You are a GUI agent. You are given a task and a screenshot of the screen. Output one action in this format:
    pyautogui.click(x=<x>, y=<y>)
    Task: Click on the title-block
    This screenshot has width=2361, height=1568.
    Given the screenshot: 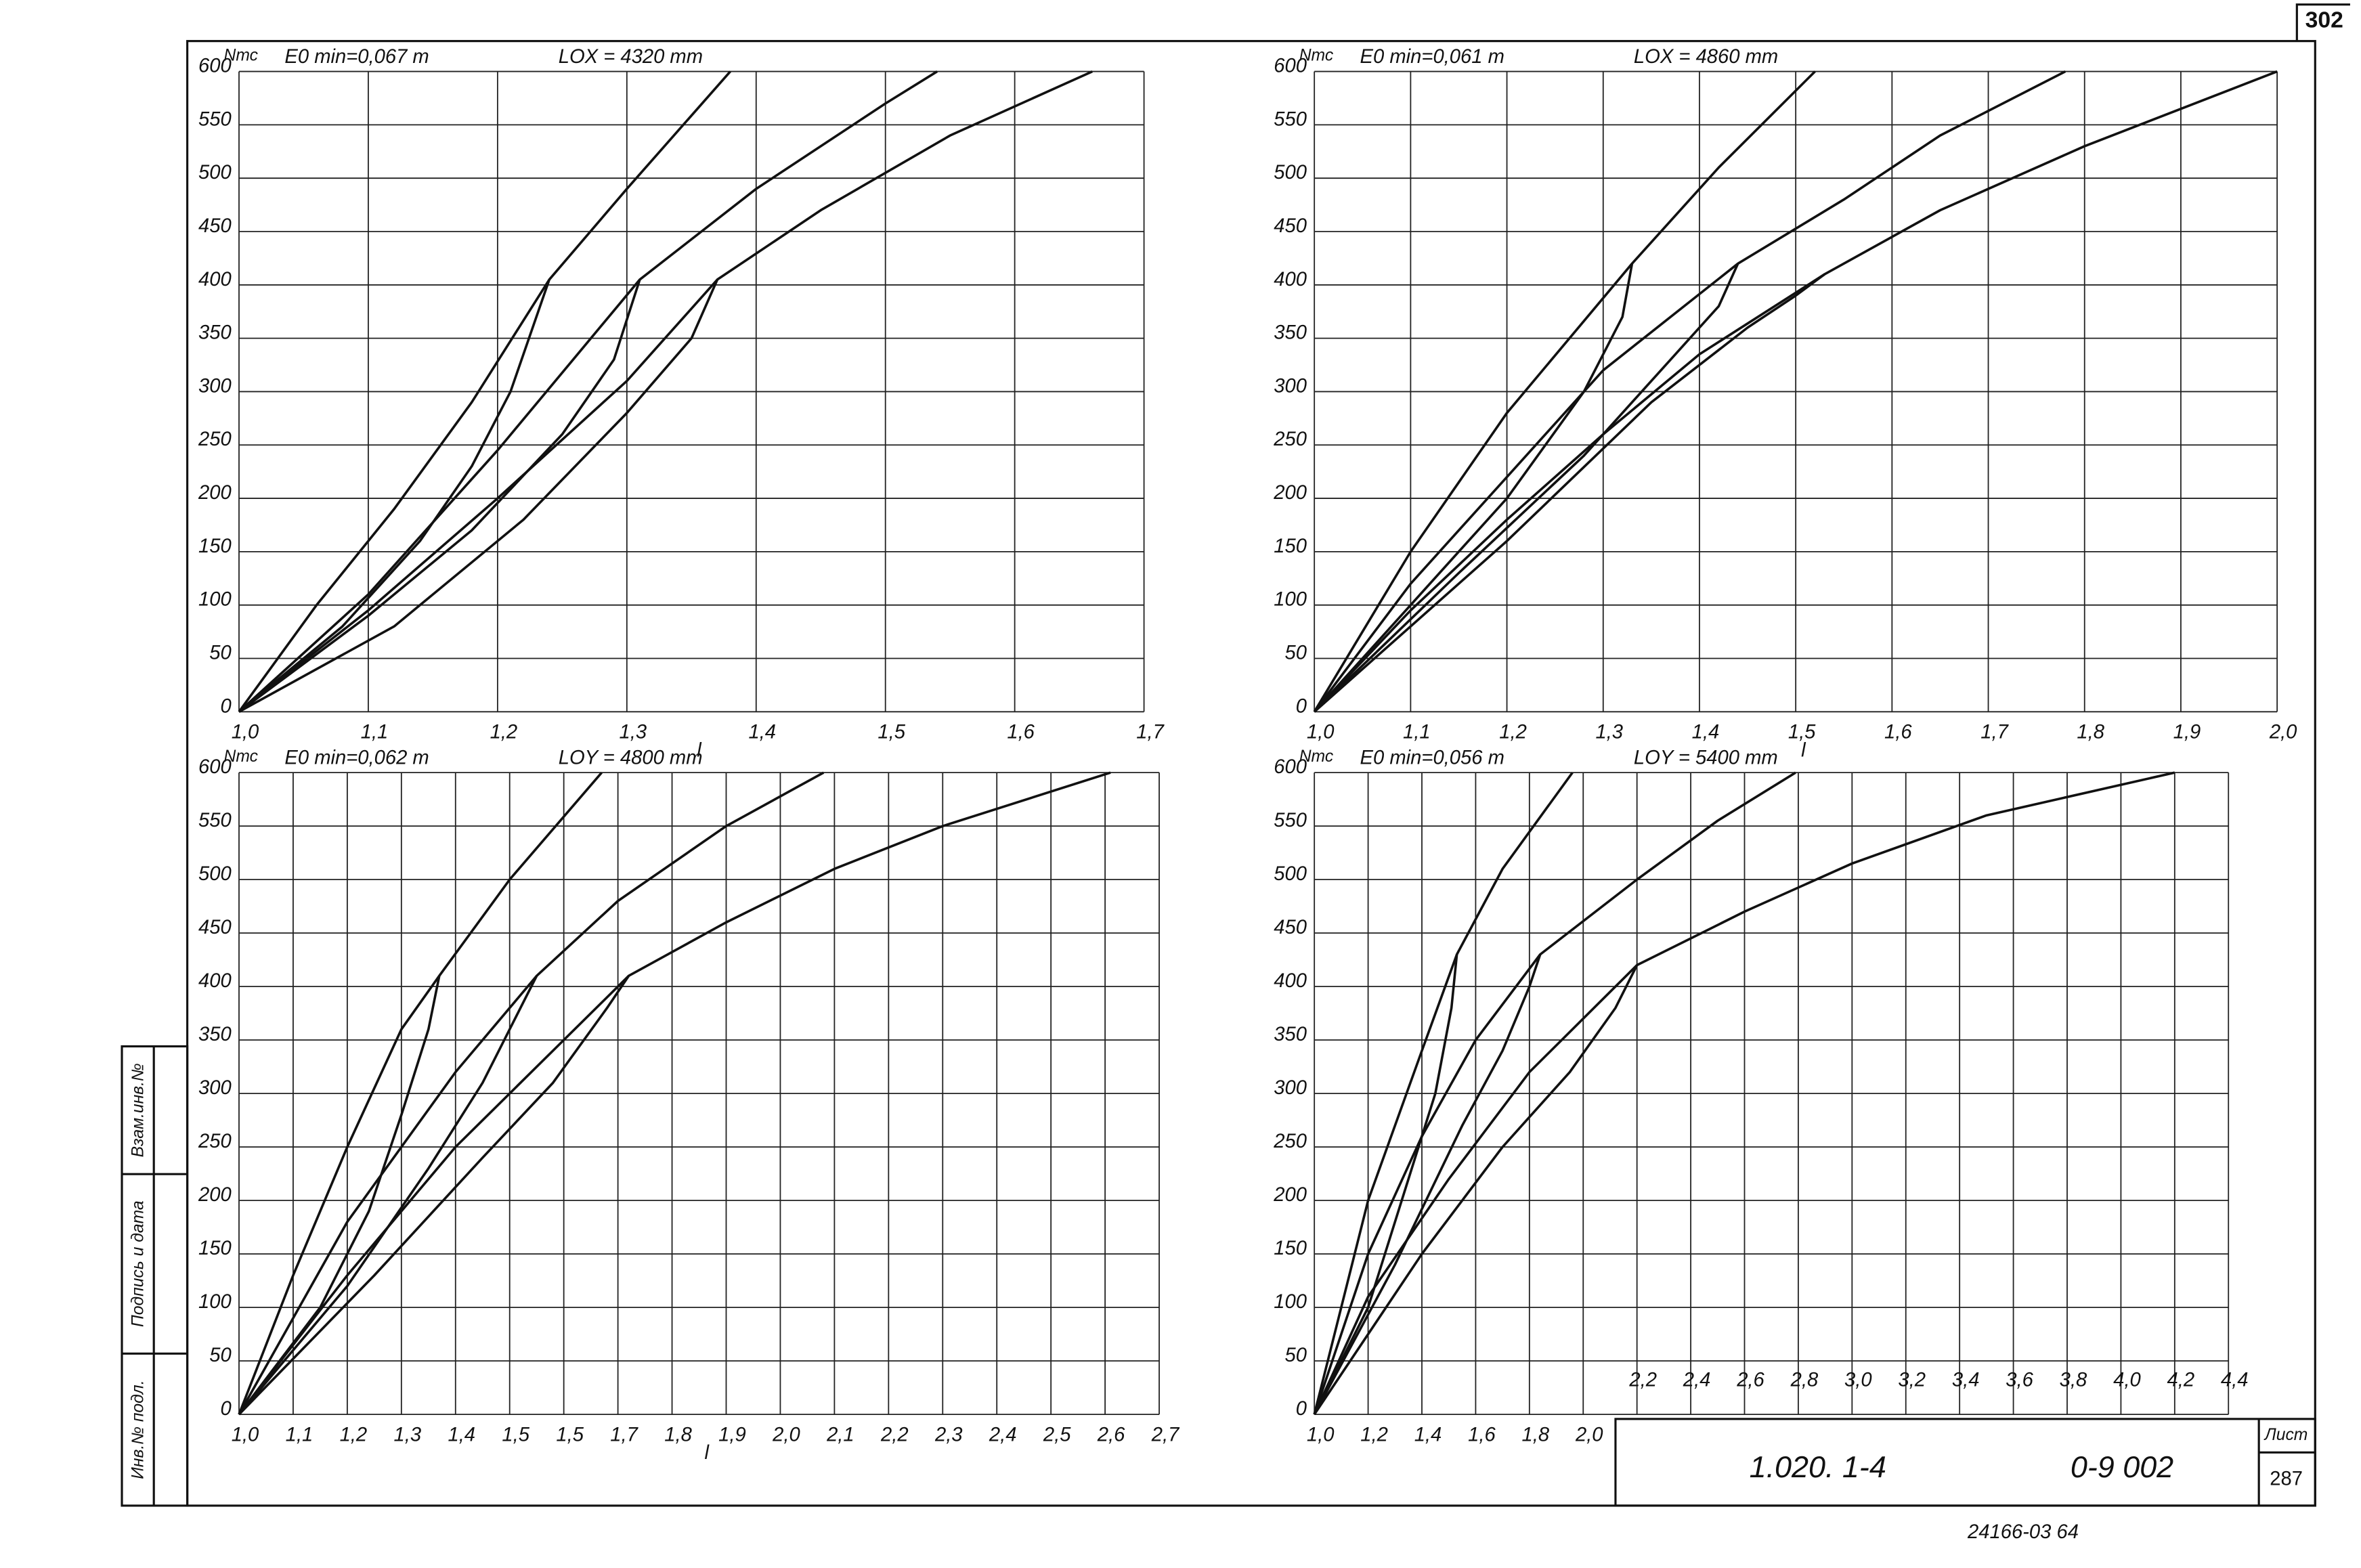 What is the action you would take?
    pyautogui.click(x=1965, y=1462)
    